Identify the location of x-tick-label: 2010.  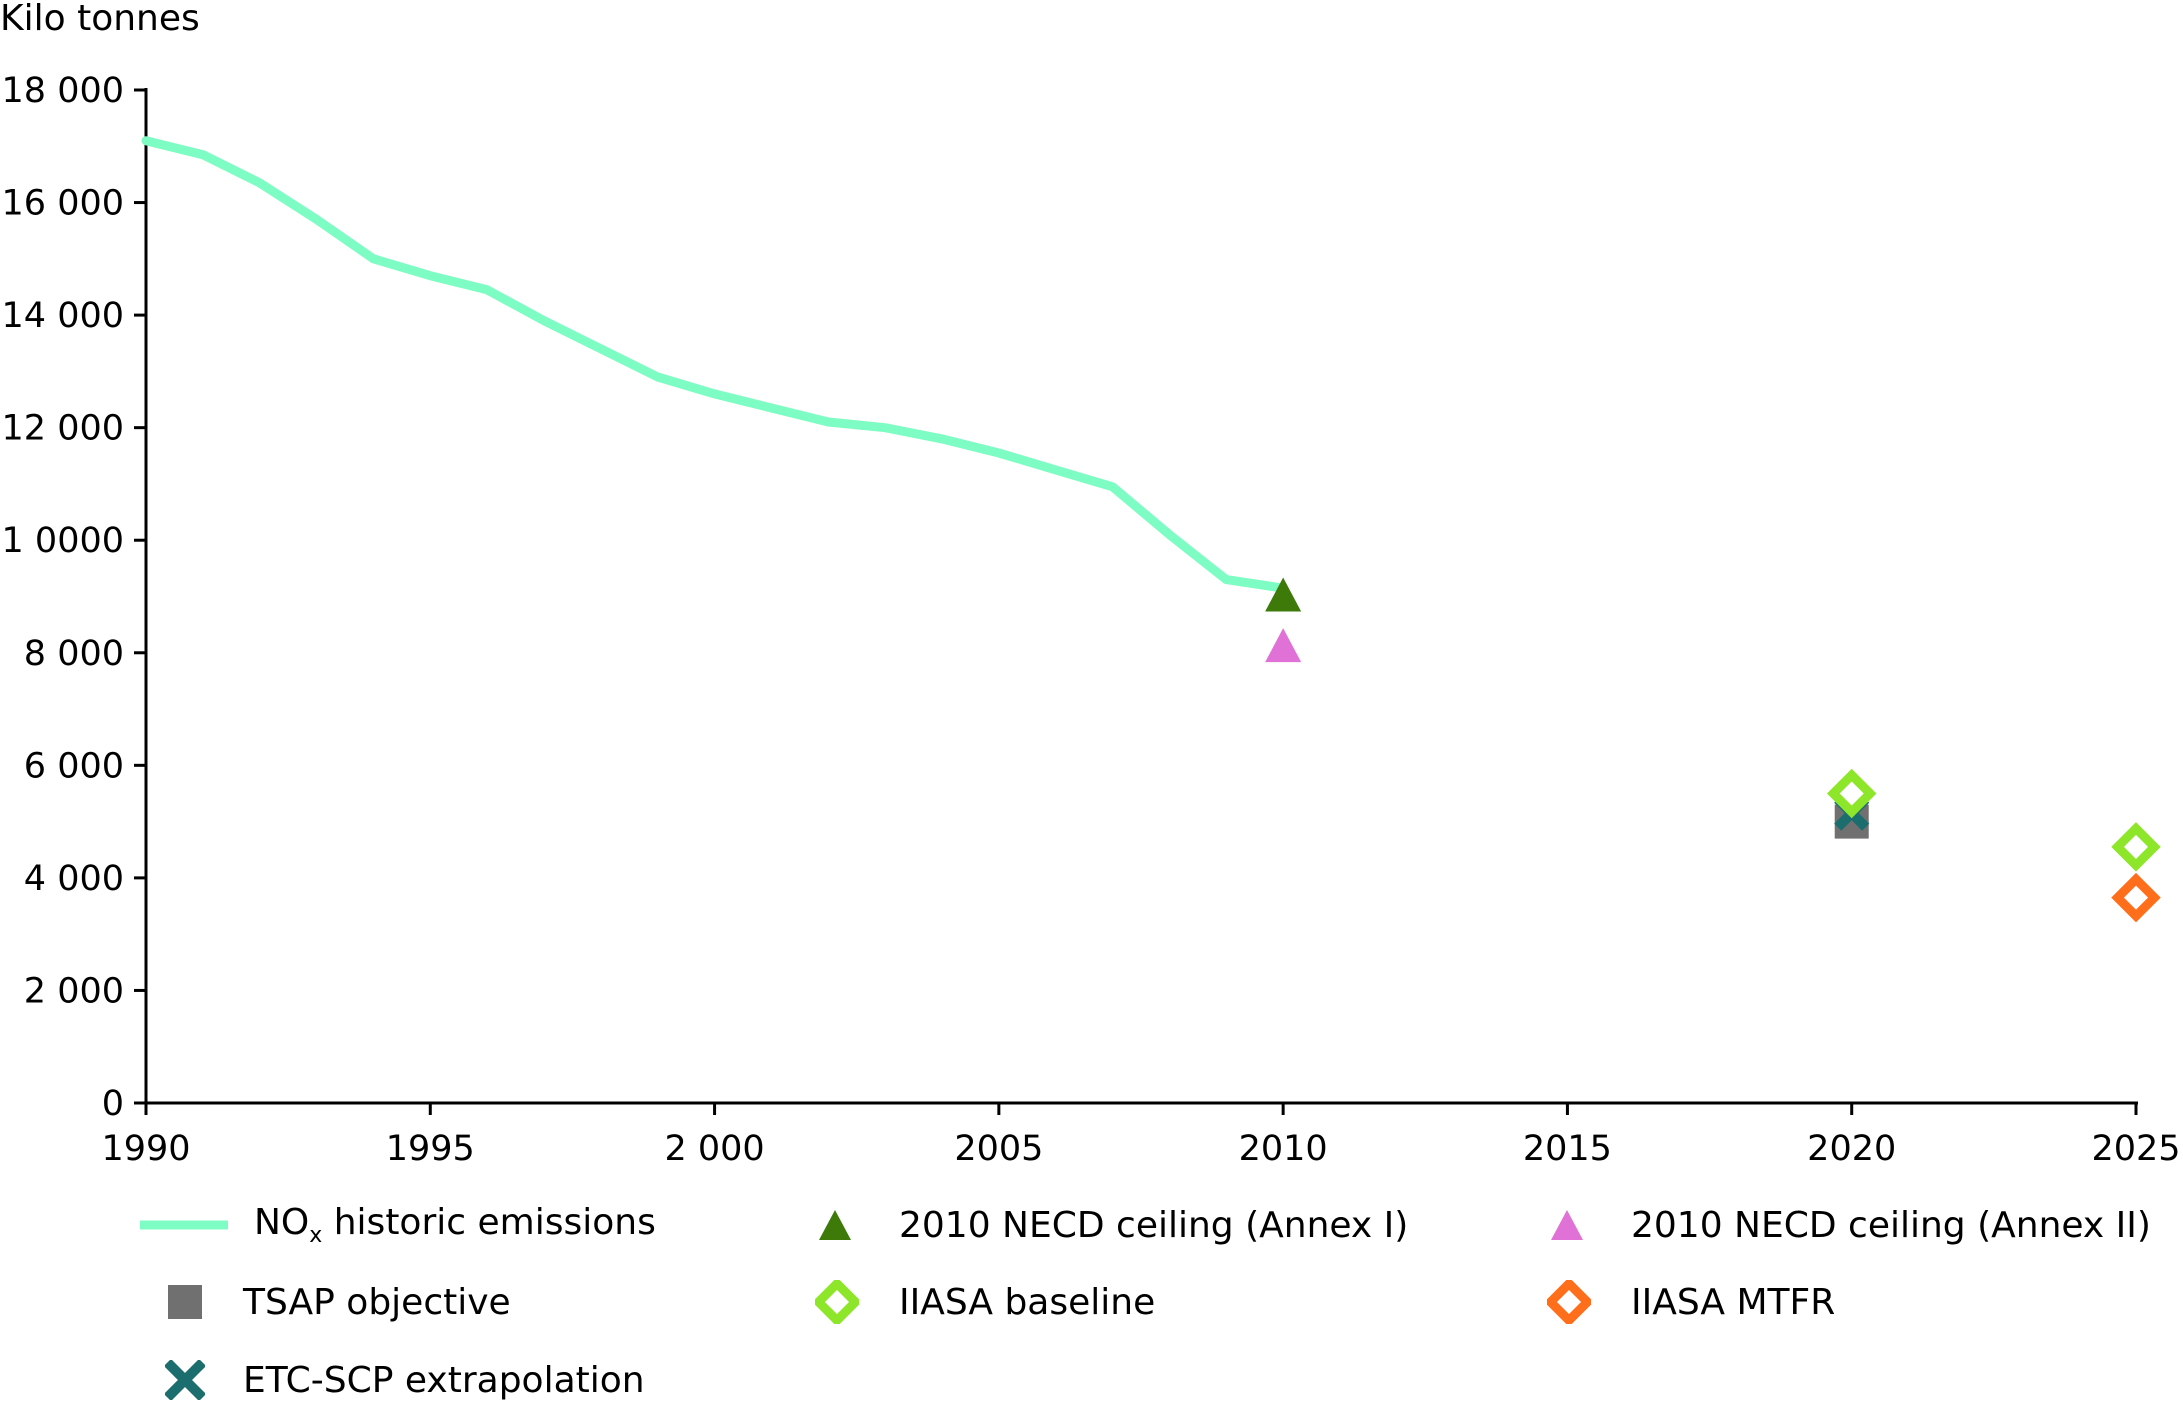
(1283, 1149).